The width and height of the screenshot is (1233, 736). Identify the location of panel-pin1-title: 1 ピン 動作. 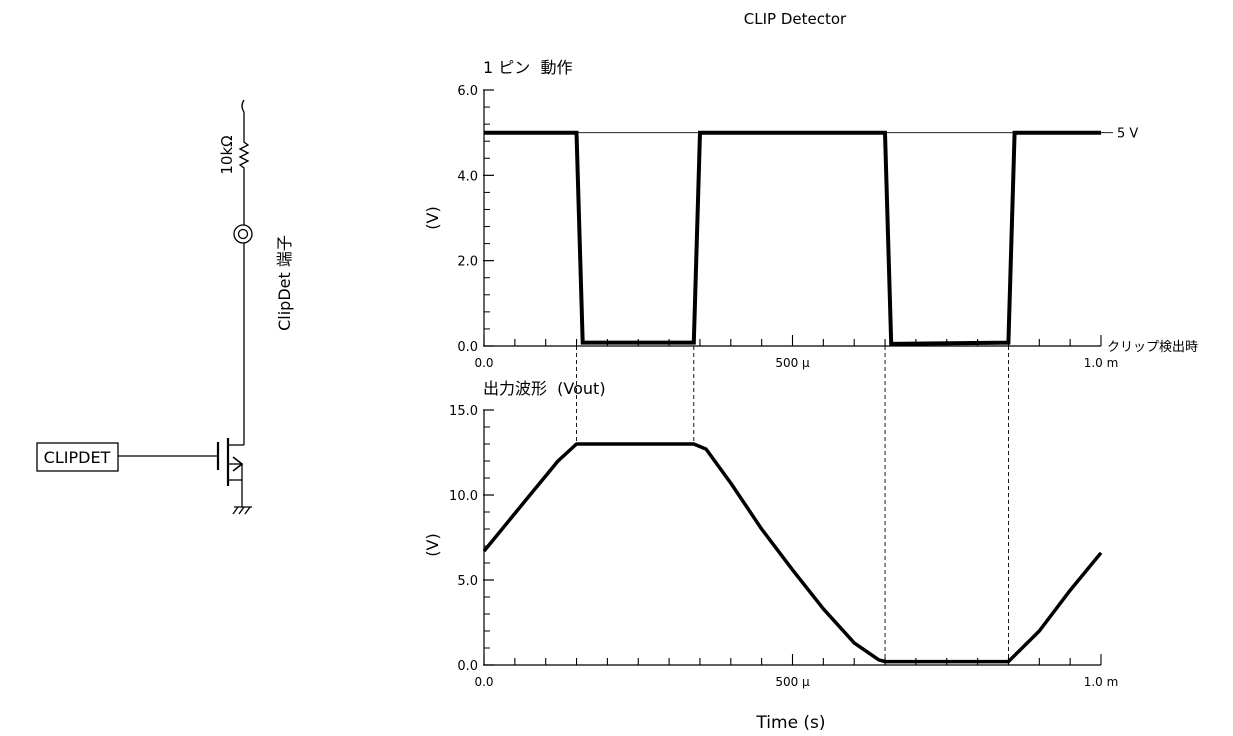
(527, 67).